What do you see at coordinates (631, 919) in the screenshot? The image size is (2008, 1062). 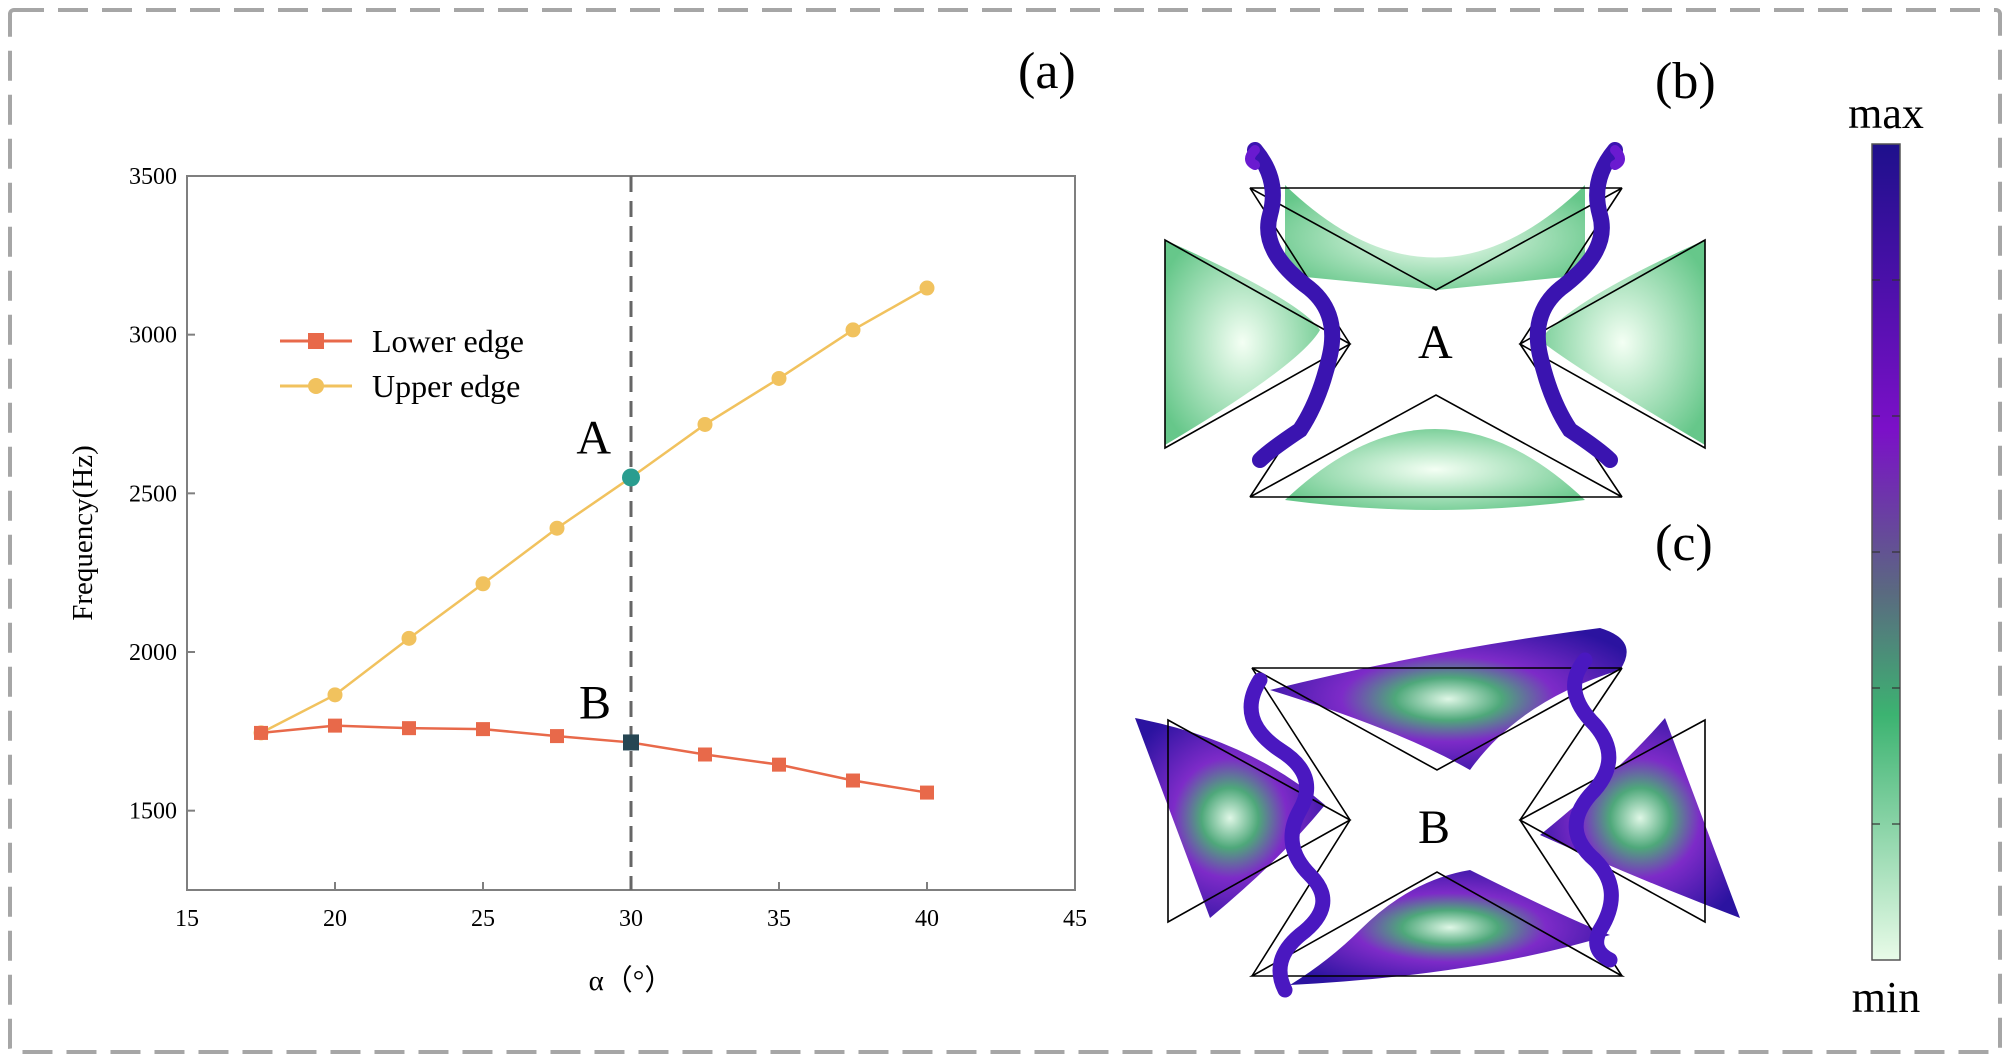 I see `x-tick-label: 30` at bounding box center [631, 919].